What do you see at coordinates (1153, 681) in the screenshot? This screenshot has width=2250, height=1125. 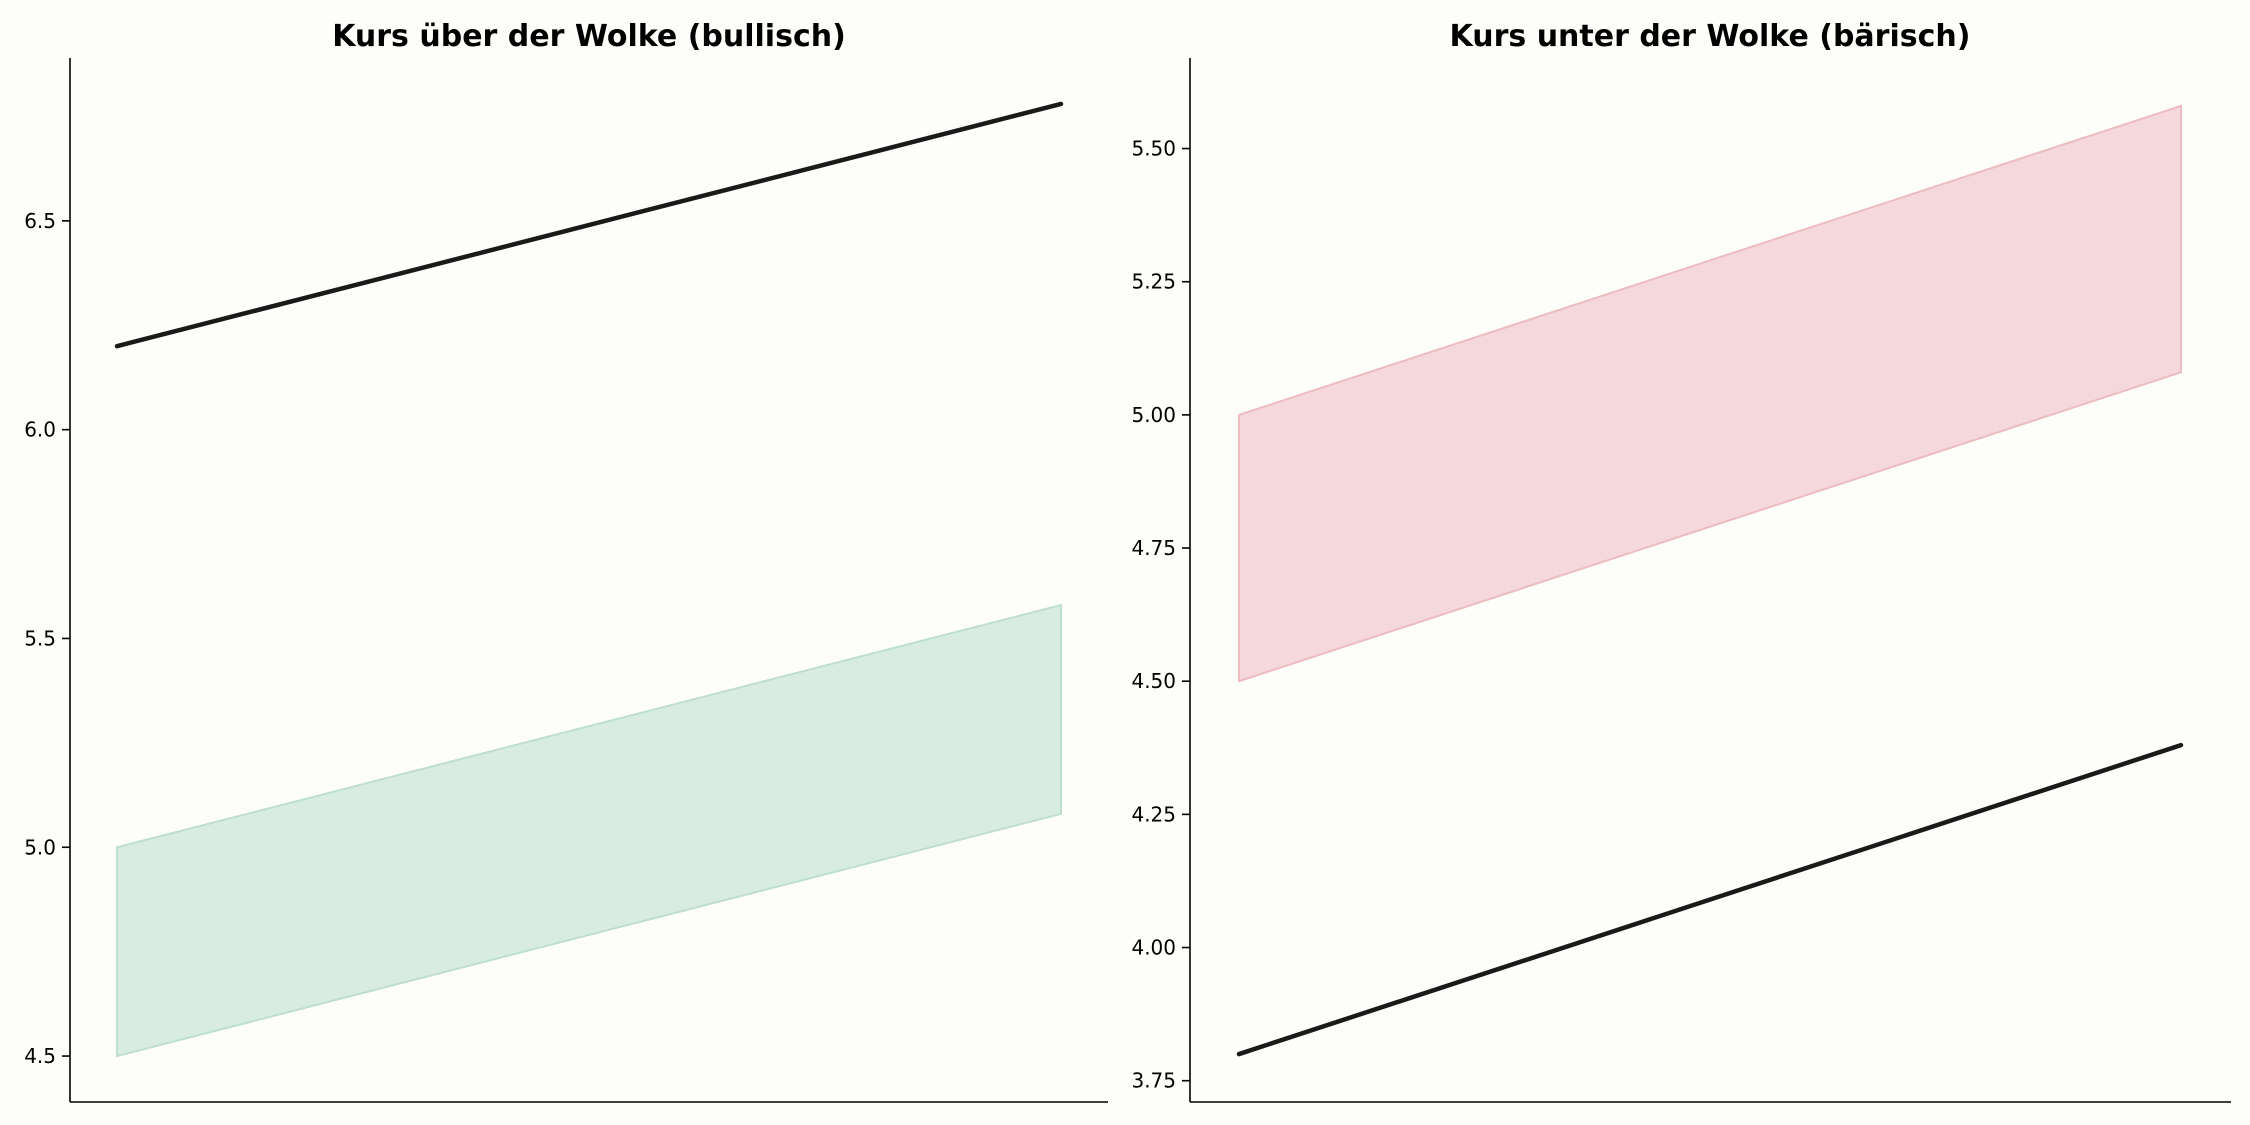 I see `bearish-y-tick-label: 4.50` at bounding box center [1153, 681].